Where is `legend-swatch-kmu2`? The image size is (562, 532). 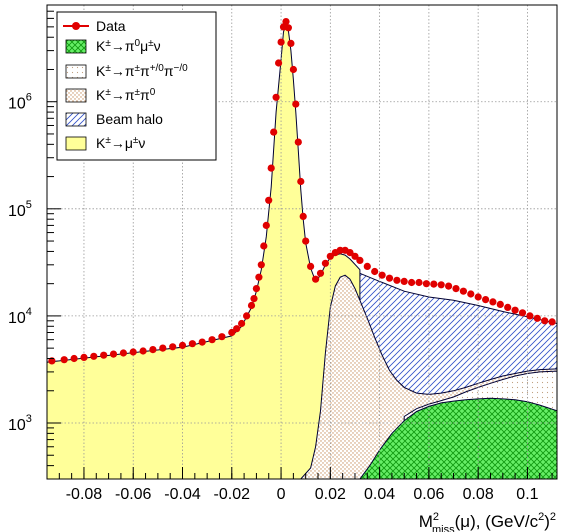 legend-swatch-kmu2 is located at coordinates (76, 143).